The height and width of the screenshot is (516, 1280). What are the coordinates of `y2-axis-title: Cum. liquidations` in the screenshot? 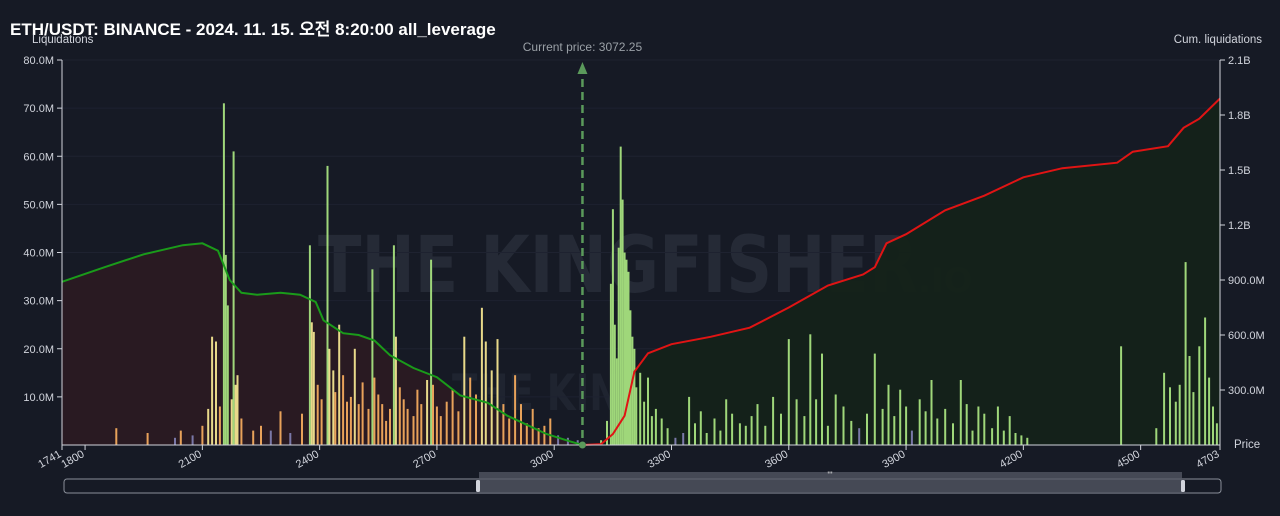 It's located at (1218, 40).